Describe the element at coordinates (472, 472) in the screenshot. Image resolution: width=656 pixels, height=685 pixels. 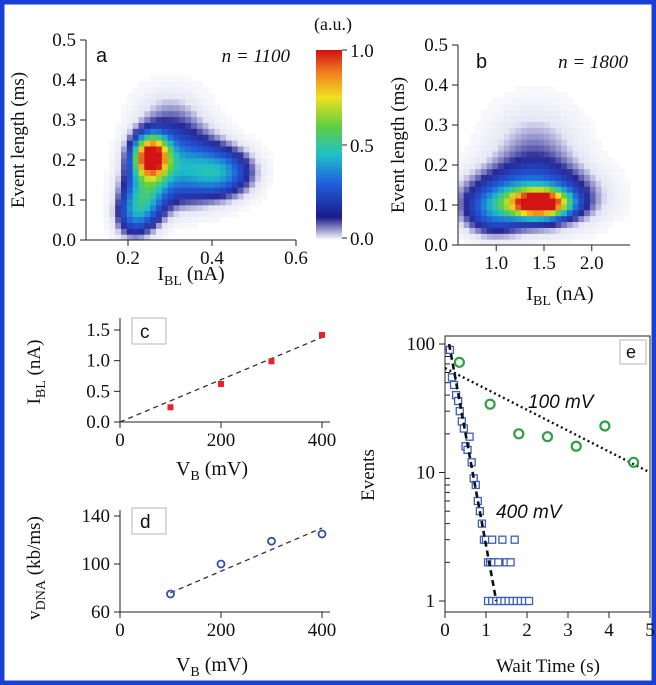
I see `fit-line-400mV` at that location.